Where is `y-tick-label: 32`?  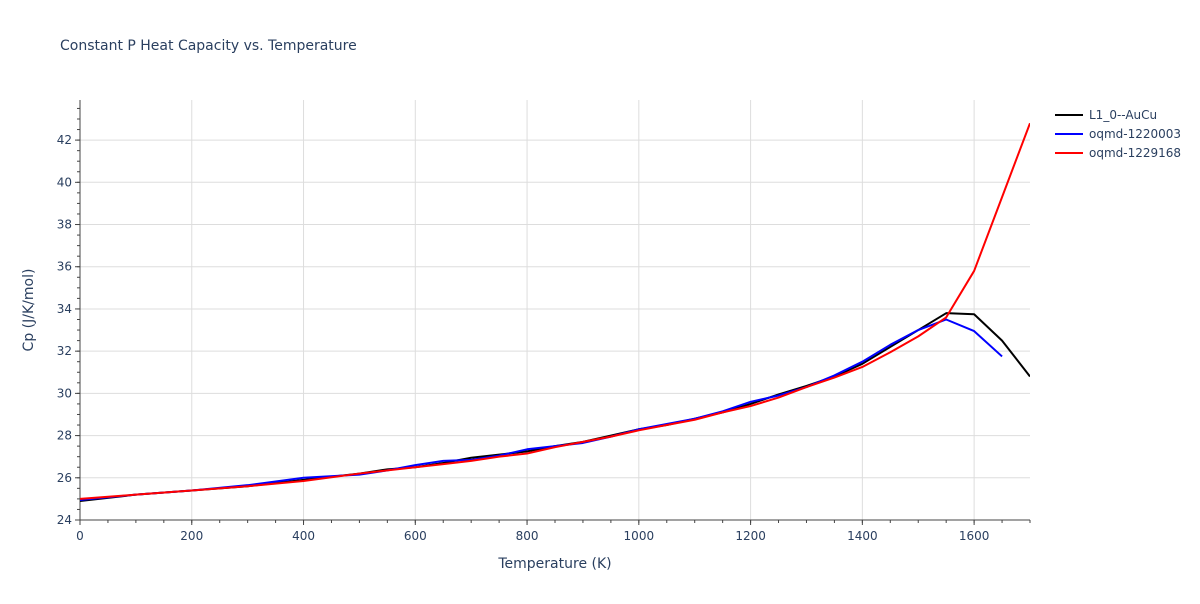
y-tick-label: 32 is located at coordinates (64, 351).